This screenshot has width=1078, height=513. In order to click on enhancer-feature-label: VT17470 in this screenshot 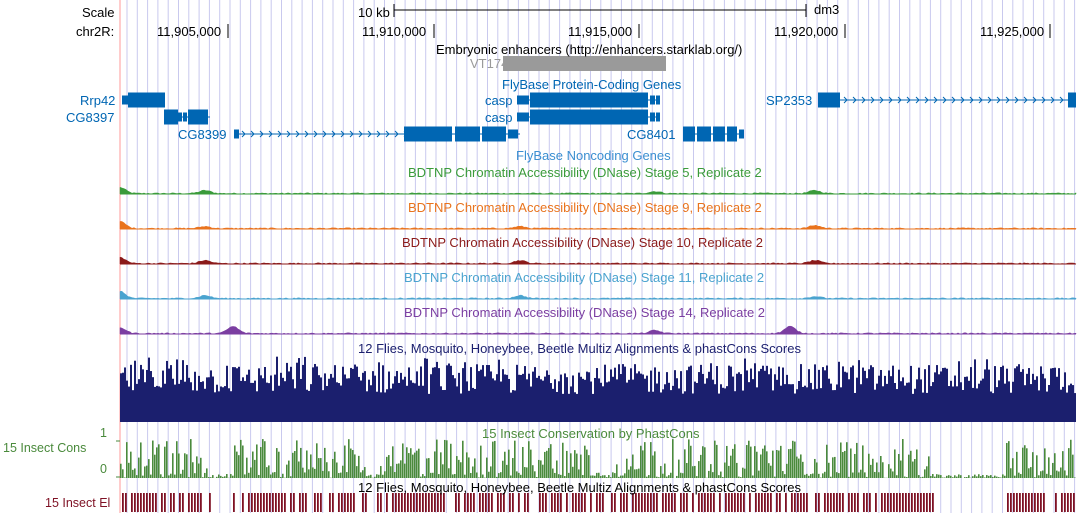, I will do `click(496, 63)`.